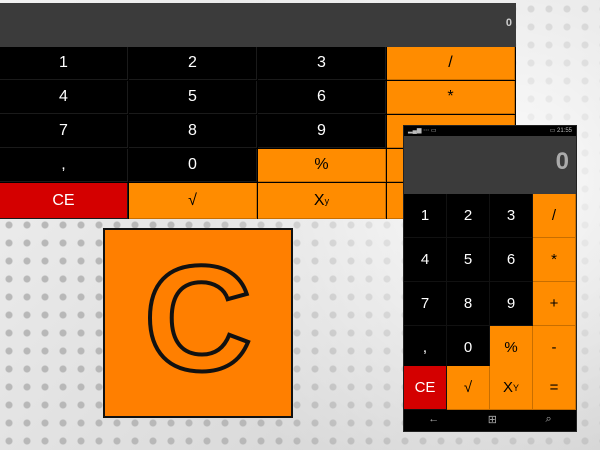 The image size is (600, 450). I want to click on calculator-display: 0, so click(258, 25).